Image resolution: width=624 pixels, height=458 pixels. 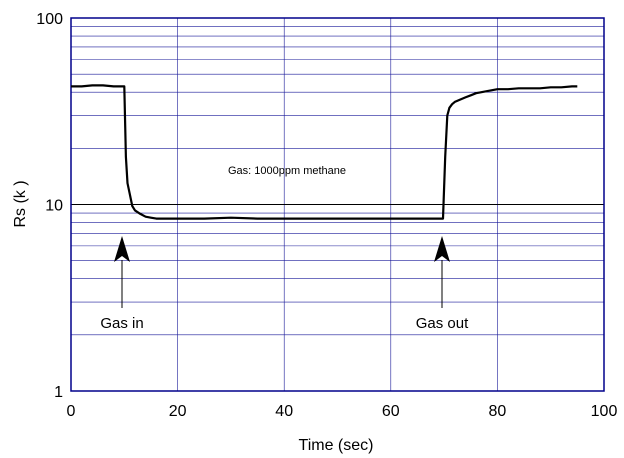 I want to click on gas-in-arrow-head, so click(x=122, y=249).